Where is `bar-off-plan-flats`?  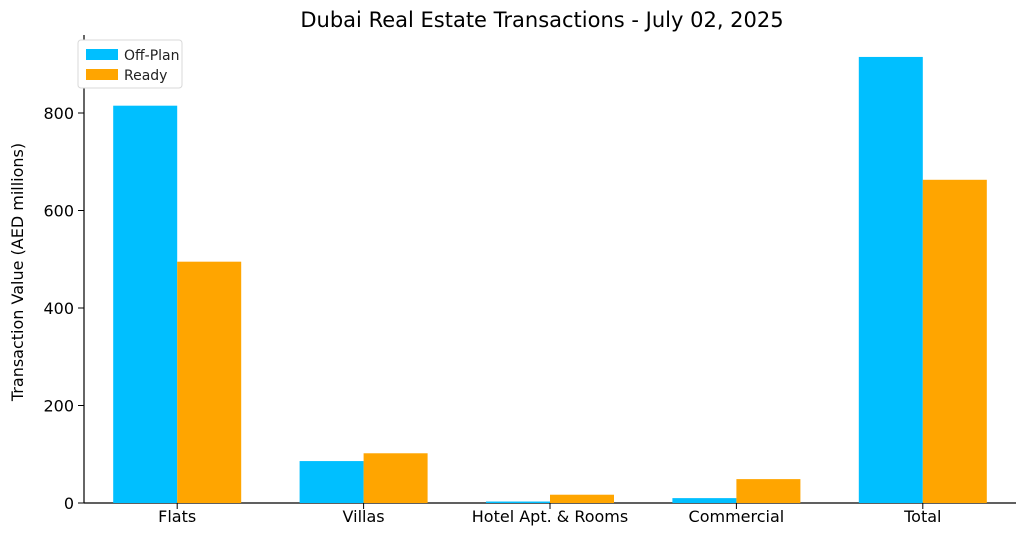
bar-off-plan-flats is located at coordinates (145, 304).